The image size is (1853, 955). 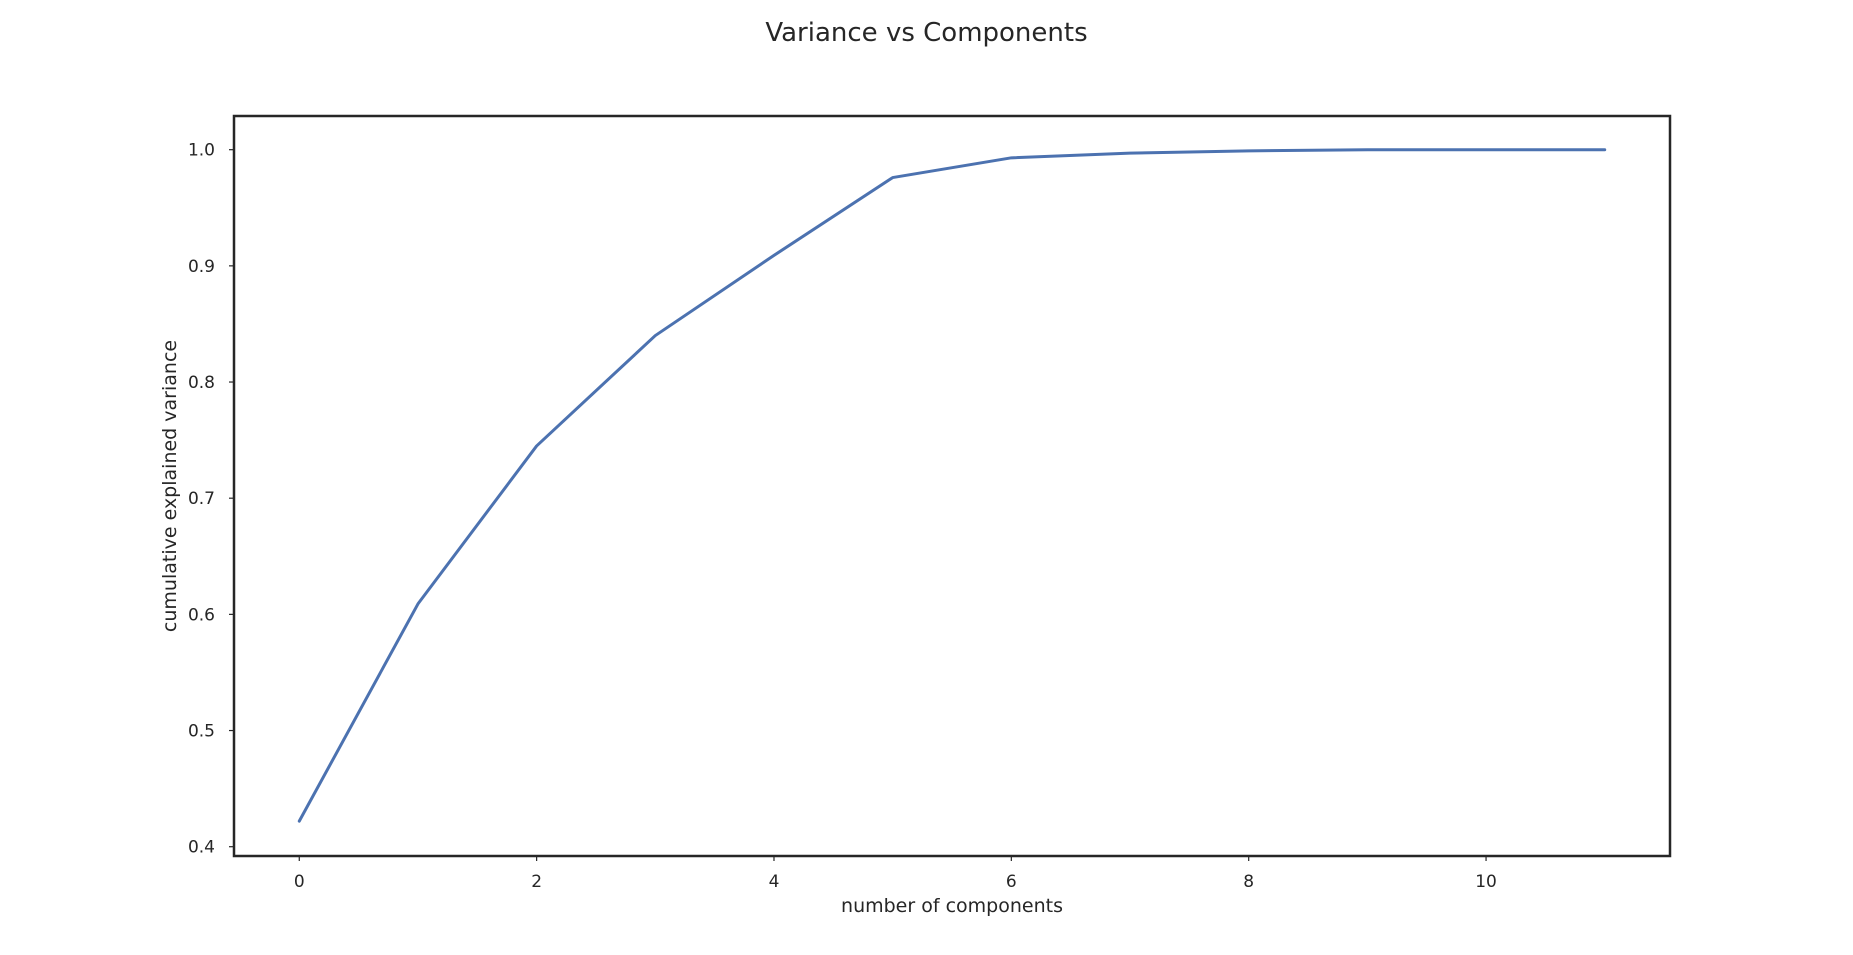 I want to click on y-tick-label: 0.7, so click(x=201, y=499).